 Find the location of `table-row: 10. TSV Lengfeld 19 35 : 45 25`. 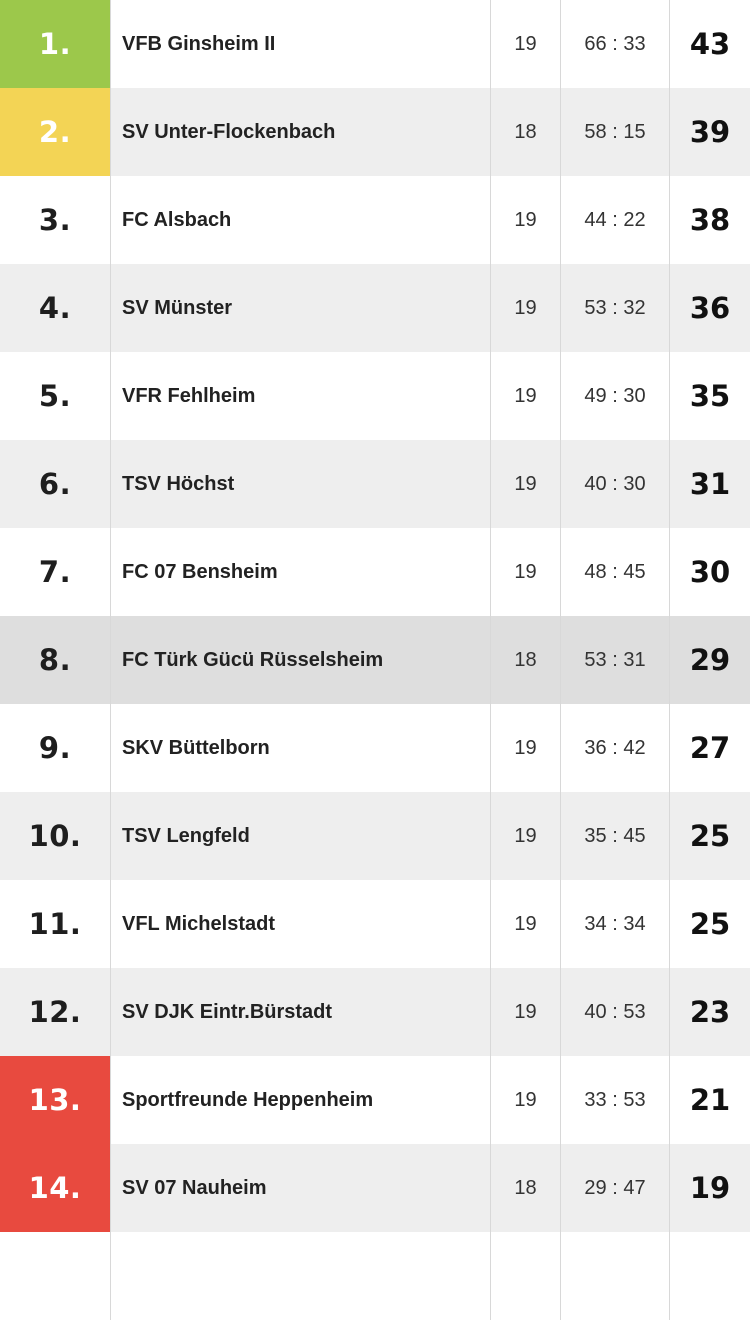

table-row: 10. TSV Lengfeld 19 35 : 45 25 is located at coordinates (375, 836).